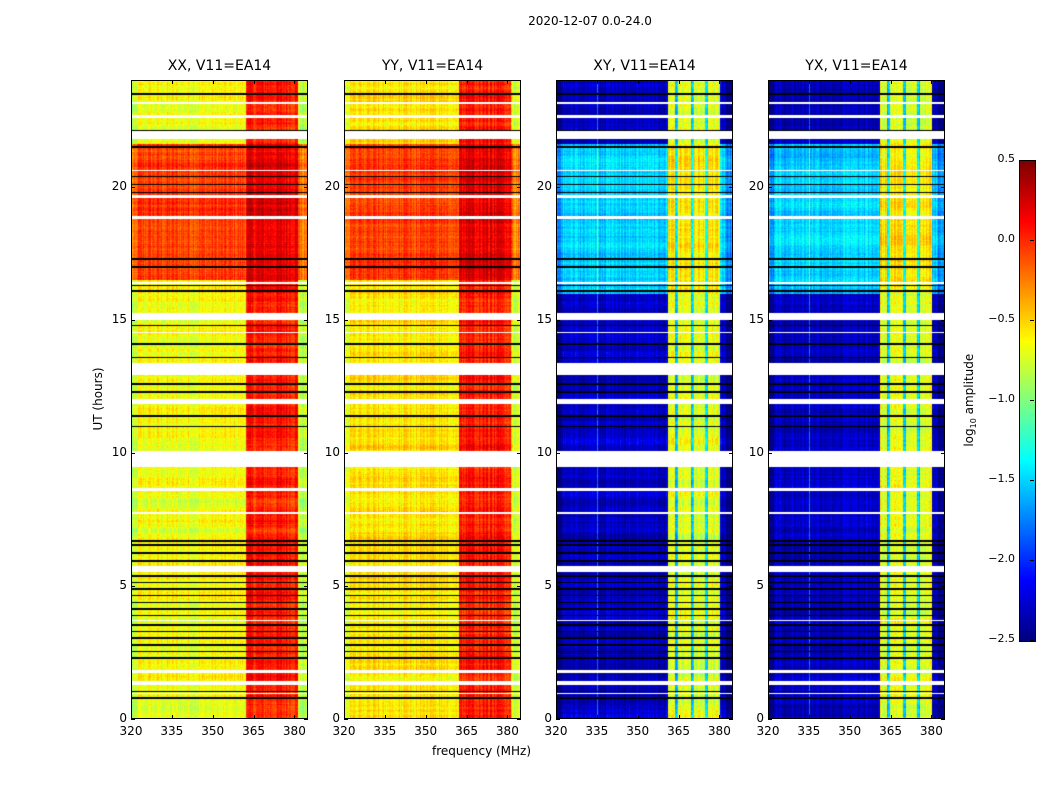 The image size is (1050, 800). I want to click on colorbar-tick-label: −0.5, so click(1001, 318).